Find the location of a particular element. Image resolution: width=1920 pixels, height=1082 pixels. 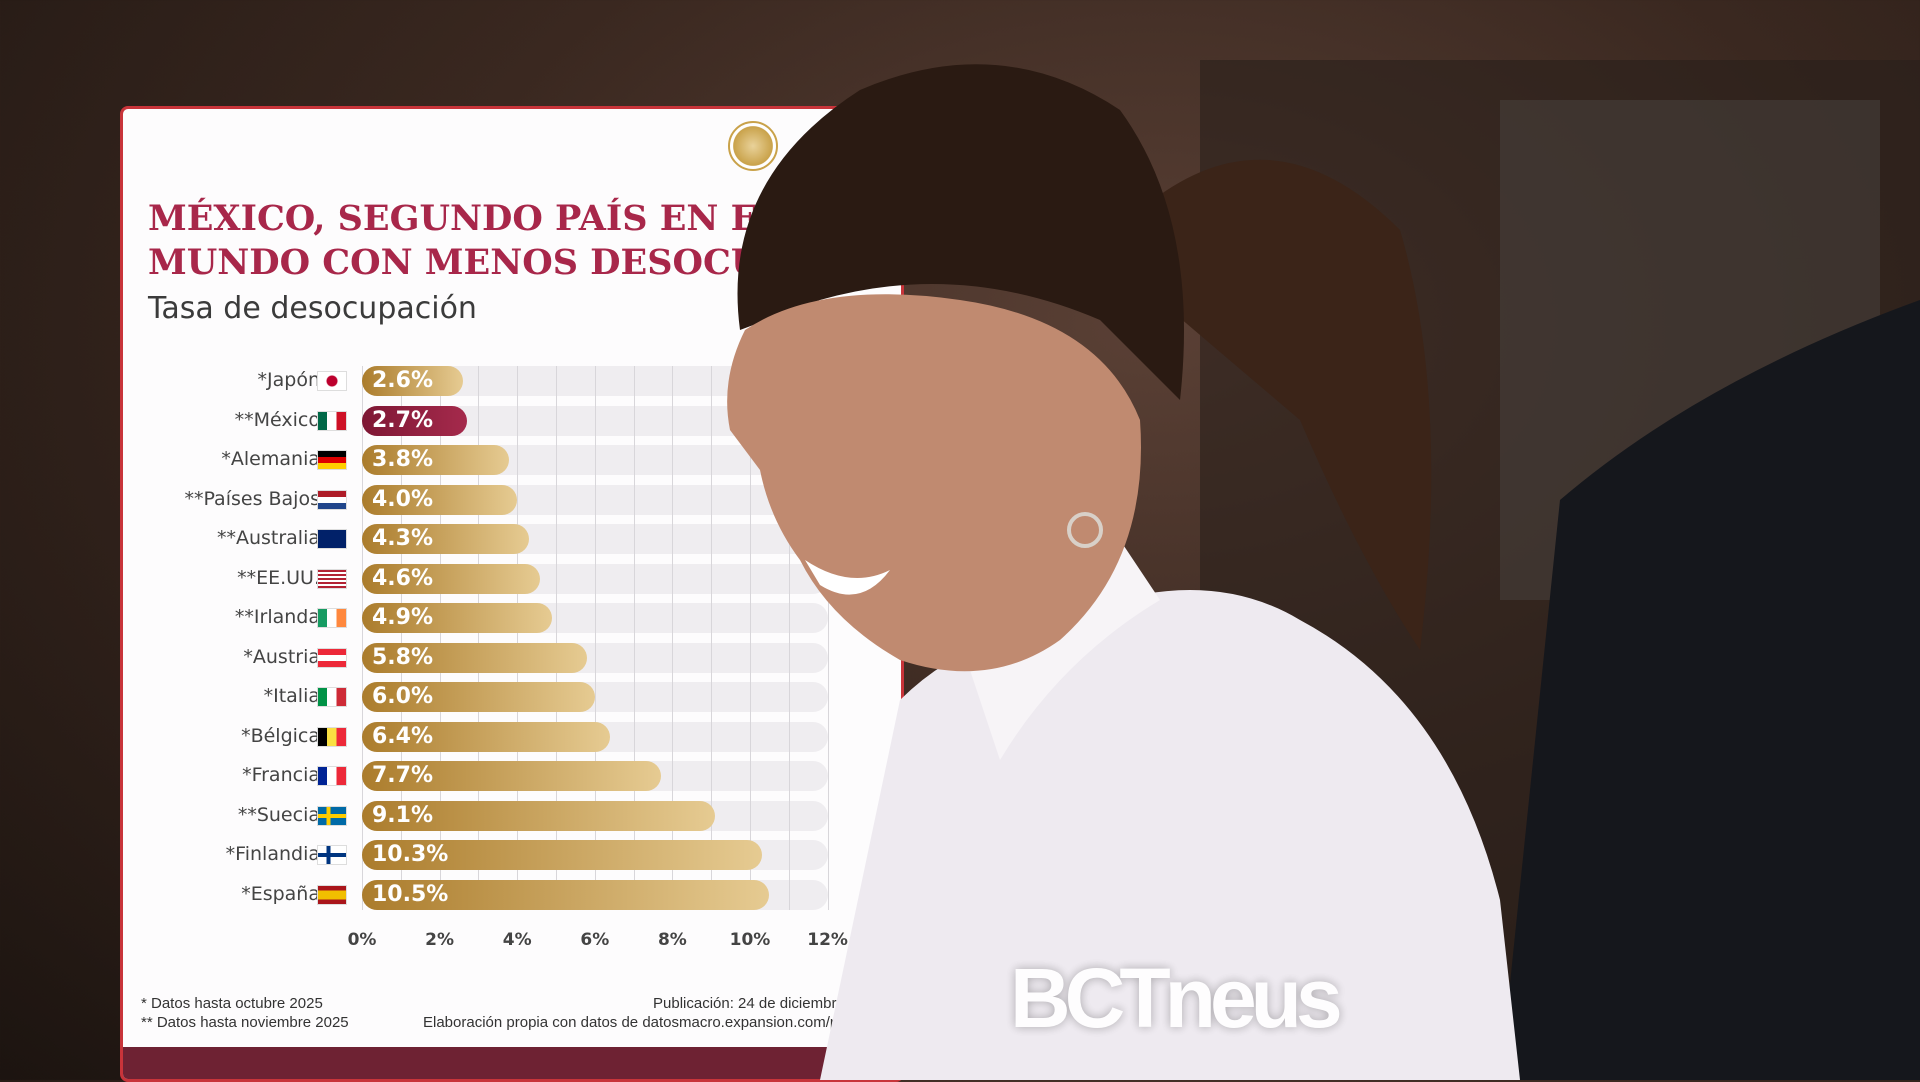

value-label: 10.5% is located at coordinates (410, 894).